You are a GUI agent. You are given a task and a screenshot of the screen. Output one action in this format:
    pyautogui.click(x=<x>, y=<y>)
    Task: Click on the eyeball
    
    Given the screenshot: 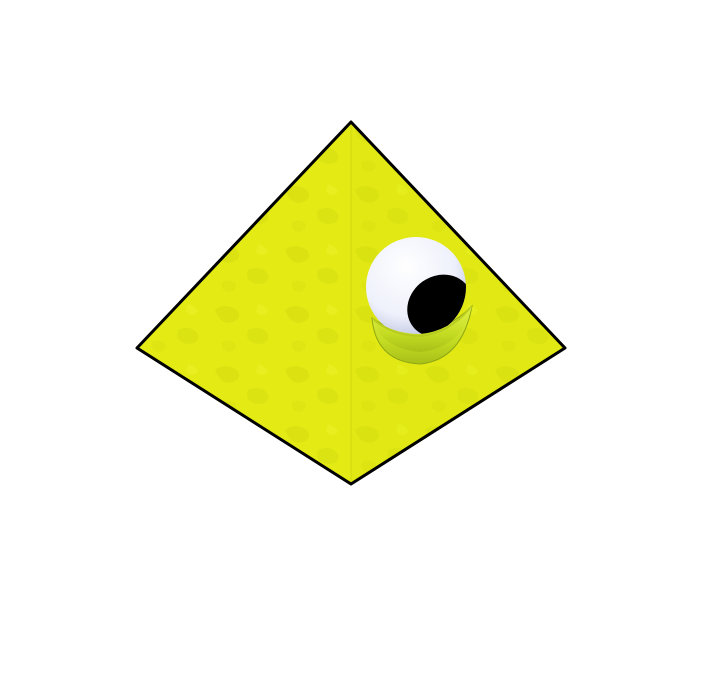 What is the action you would take?
    pyautogui.click(x=419, y=294)
    